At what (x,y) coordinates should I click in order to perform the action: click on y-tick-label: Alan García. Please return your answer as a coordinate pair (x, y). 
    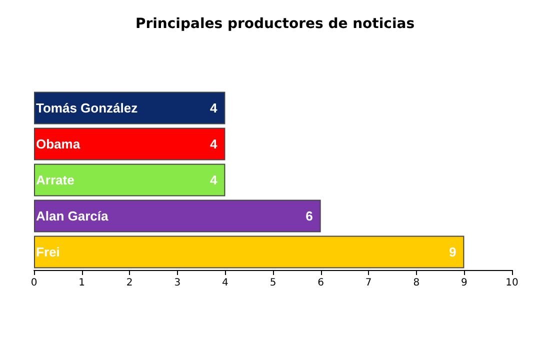
    Looking at the image, I should click on (73, 216).